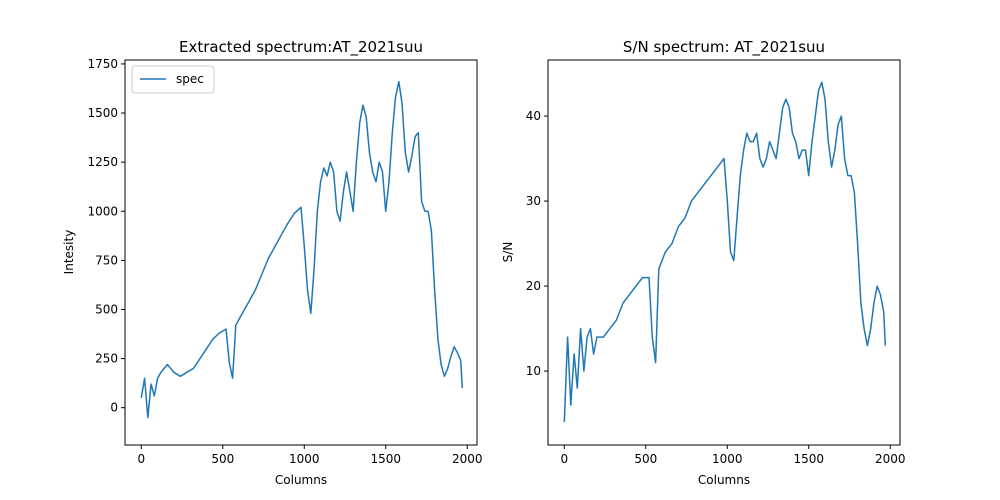  I want to click on y-tick-label: 500, so click(106, 309).